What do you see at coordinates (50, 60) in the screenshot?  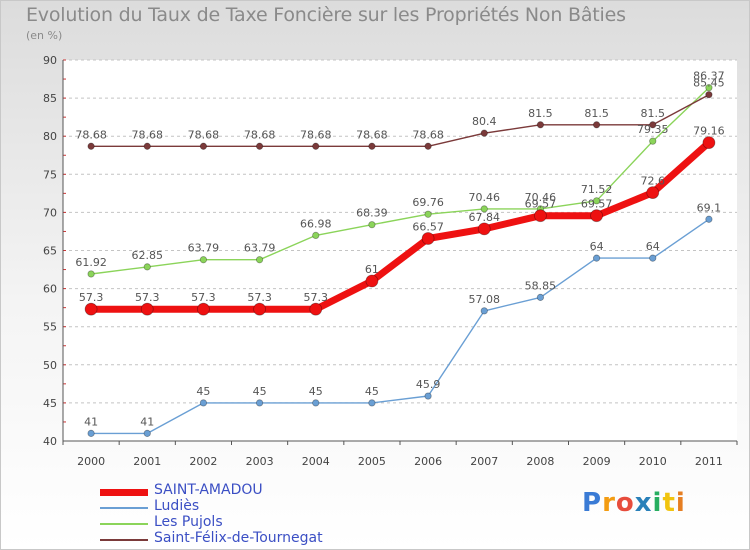 I see `y-tick-label: 90` at bounding box center [50, 60].